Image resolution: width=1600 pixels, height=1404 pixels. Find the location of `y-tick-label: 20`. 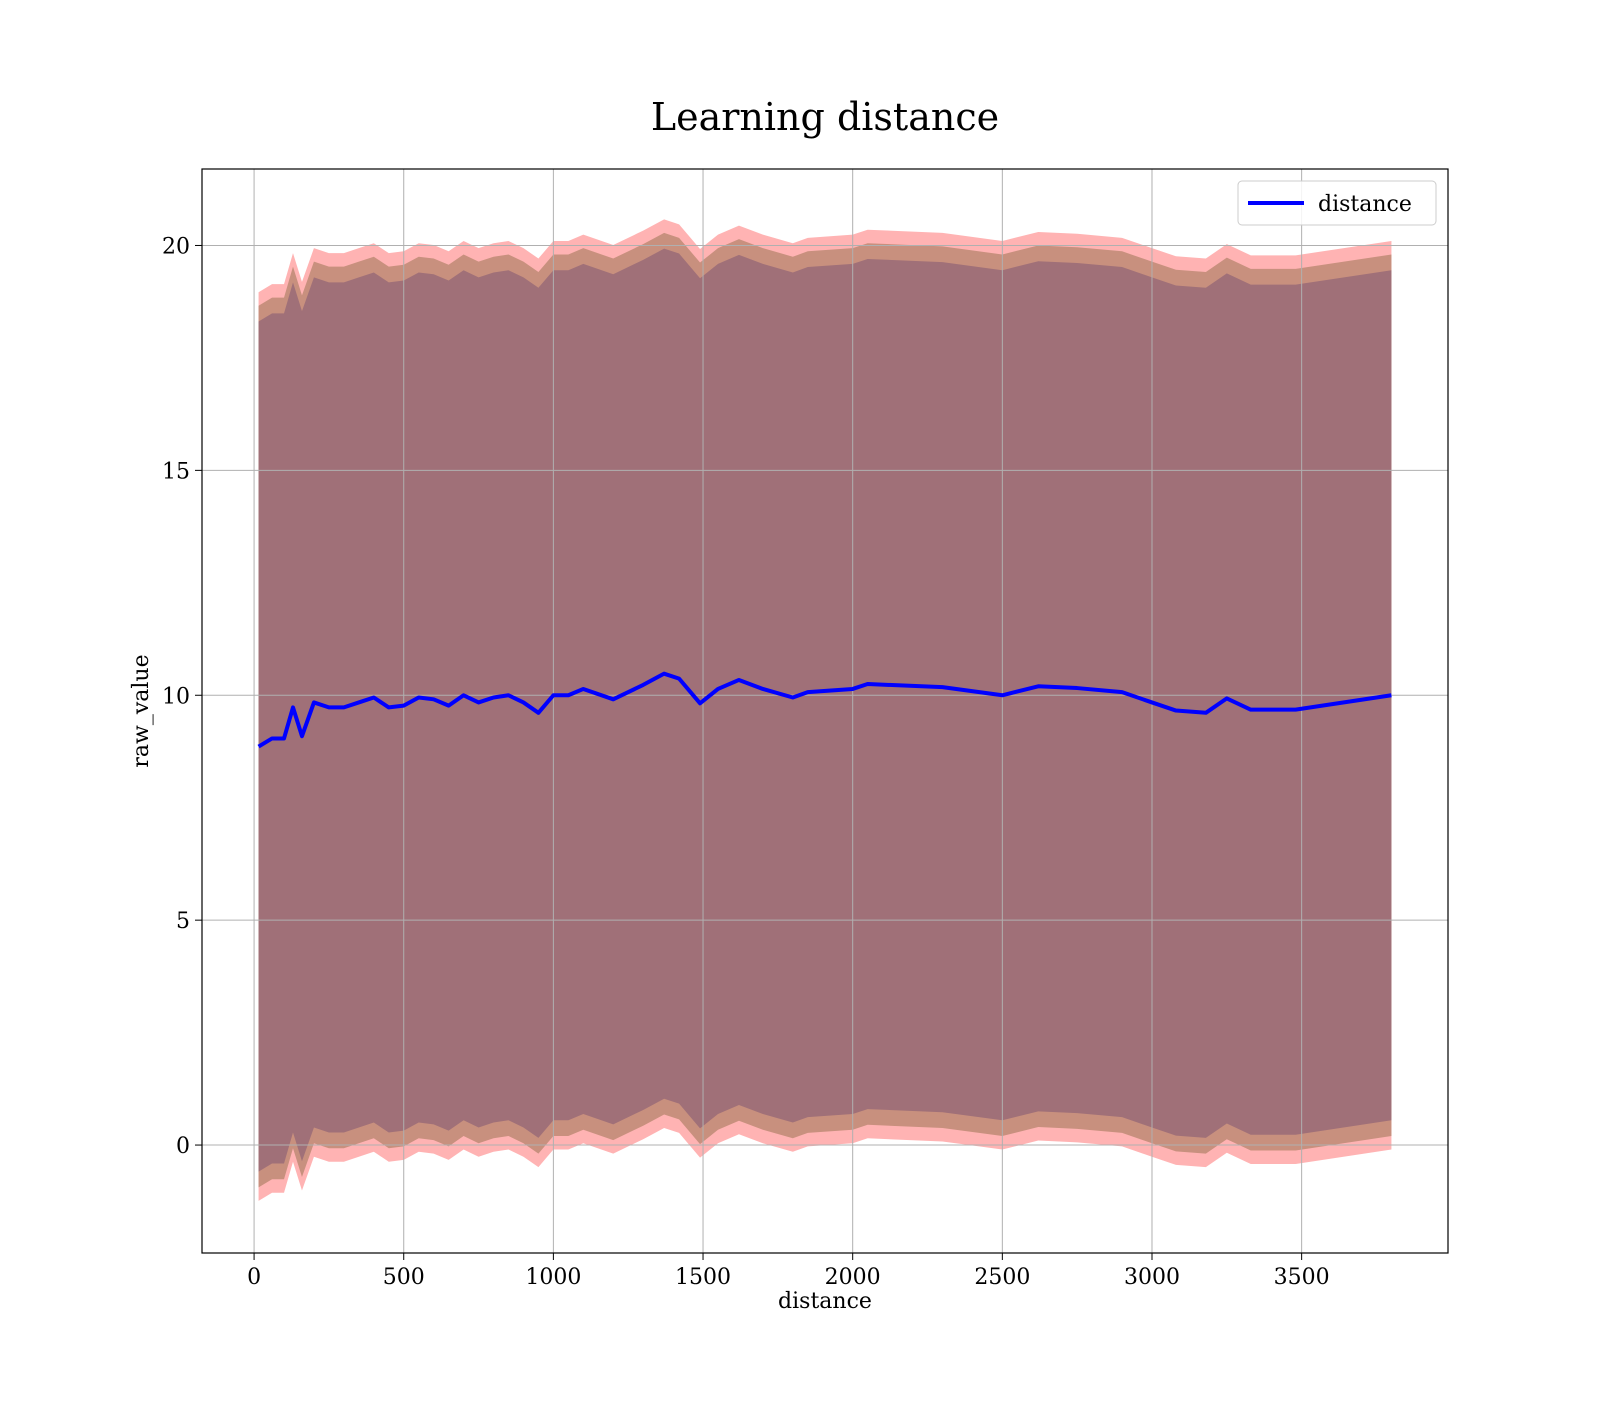

y-tick-label: 20 is located at coordinates (176, 246).